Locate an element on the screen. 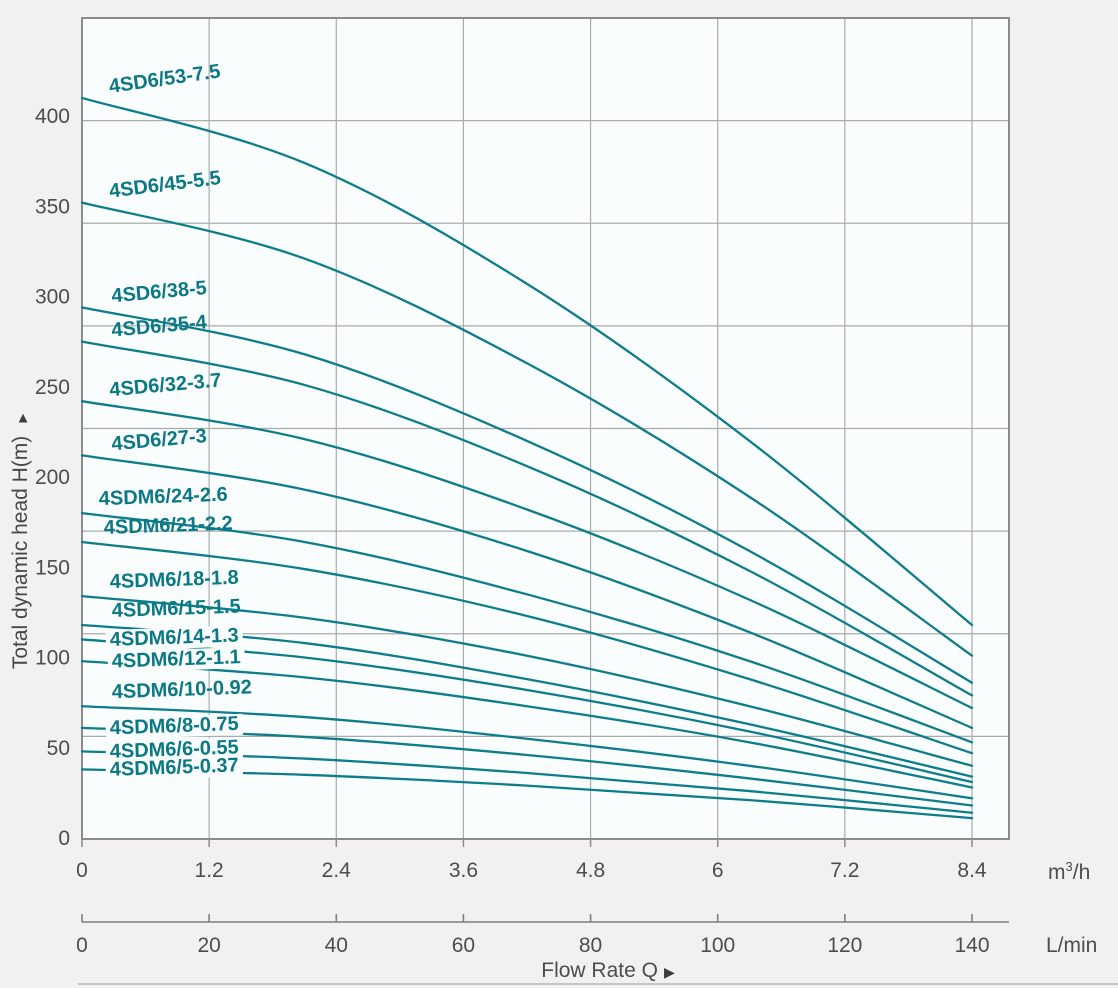 The image size is (1118, 988). x-tick-label-m3h: 7.2 is located at coordinates (844, 870).